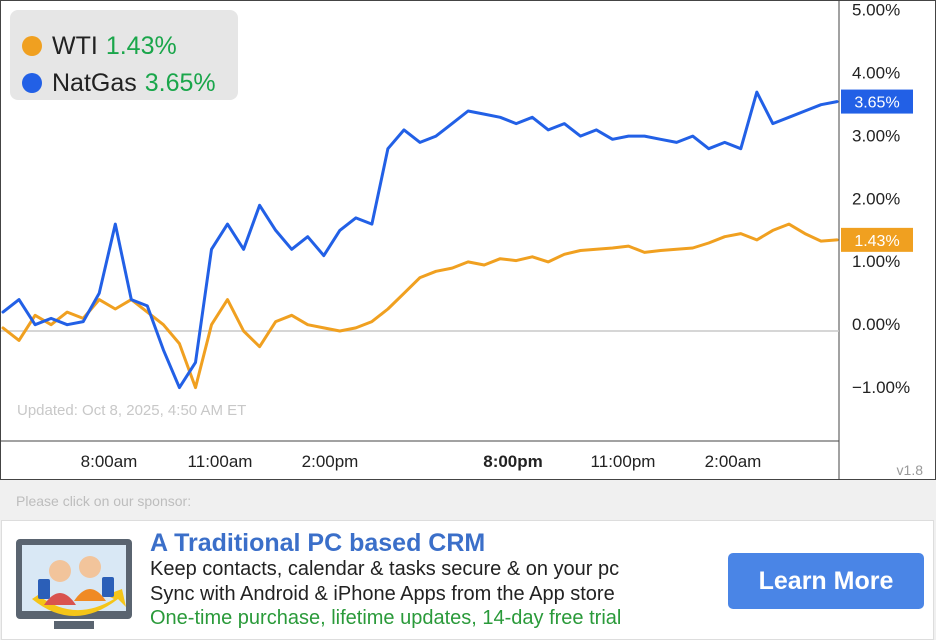 This screenshot has height=640, width=936. Describe the element at coordinates (99, 46) in the screenshot. I see `legend-item-wti: WTI 1.43%` at that location.